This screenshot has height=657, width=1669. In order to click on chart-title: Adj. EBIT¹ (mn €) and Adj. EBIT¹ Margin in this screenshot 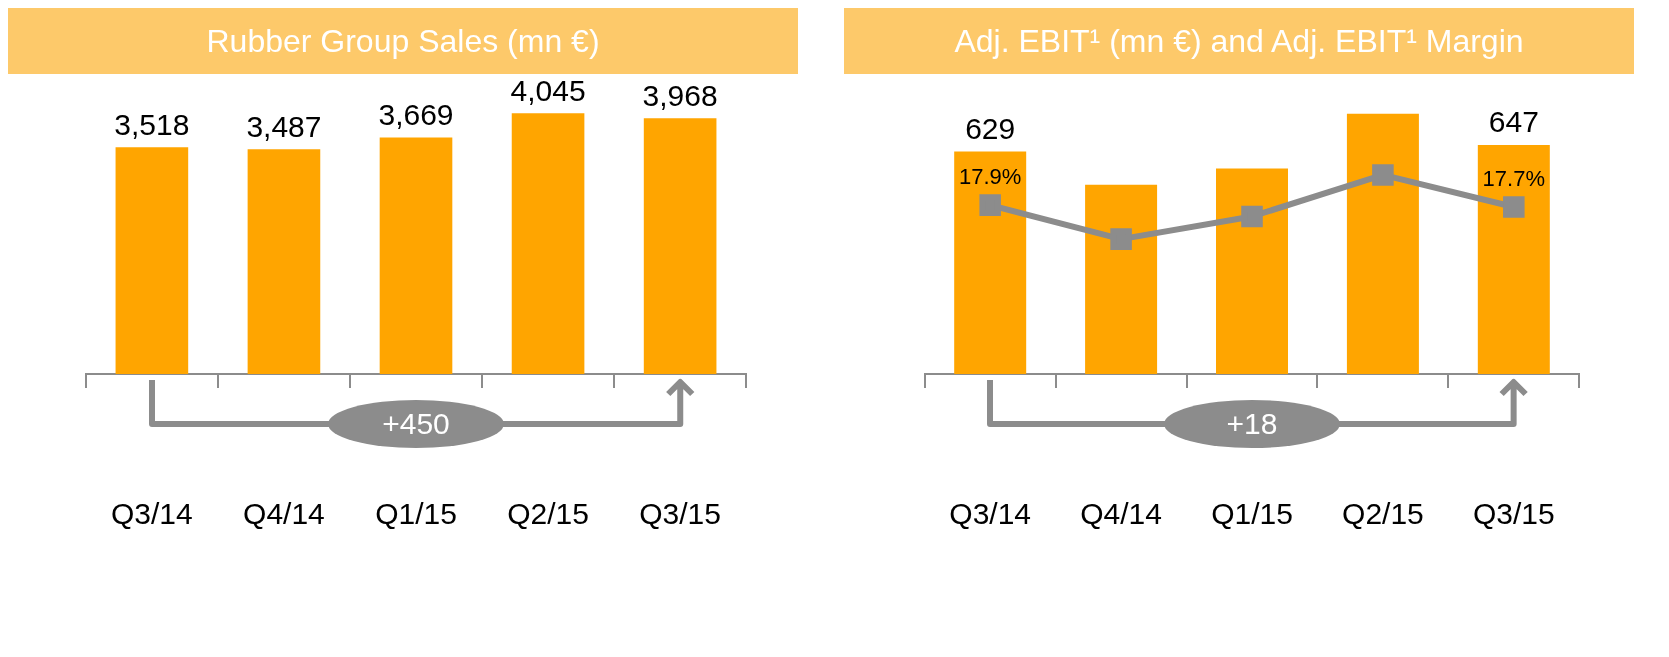, I will do `click(1239, 41)`.